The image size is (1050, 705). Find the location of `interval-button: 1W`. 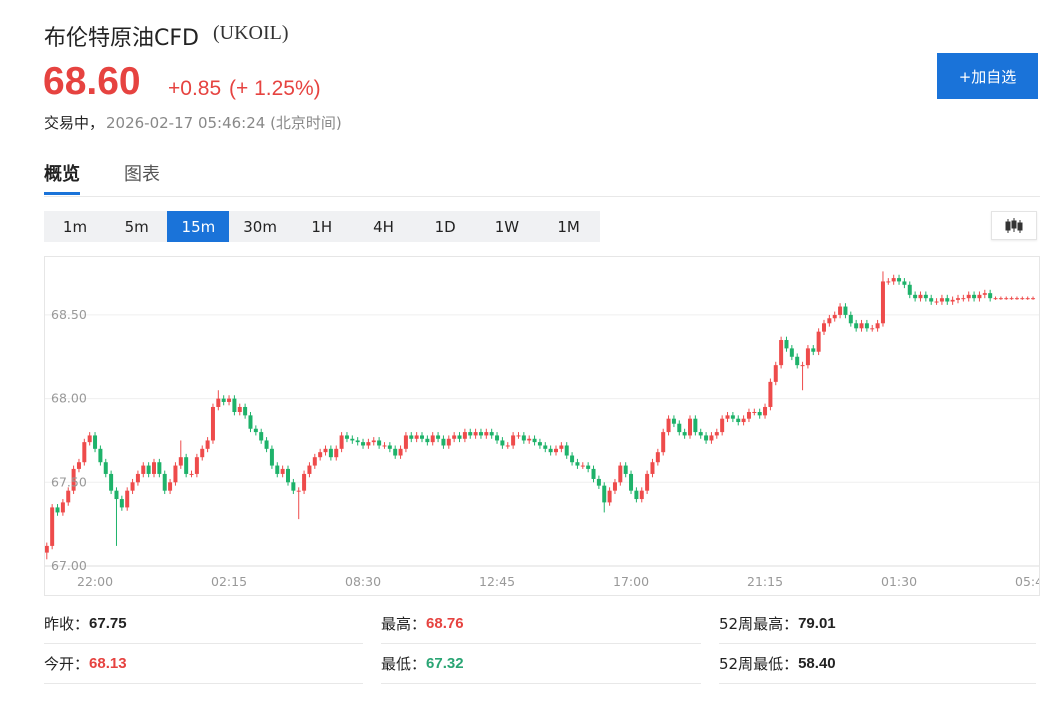

interval-button: 1W is located at coordinates (507, 226).